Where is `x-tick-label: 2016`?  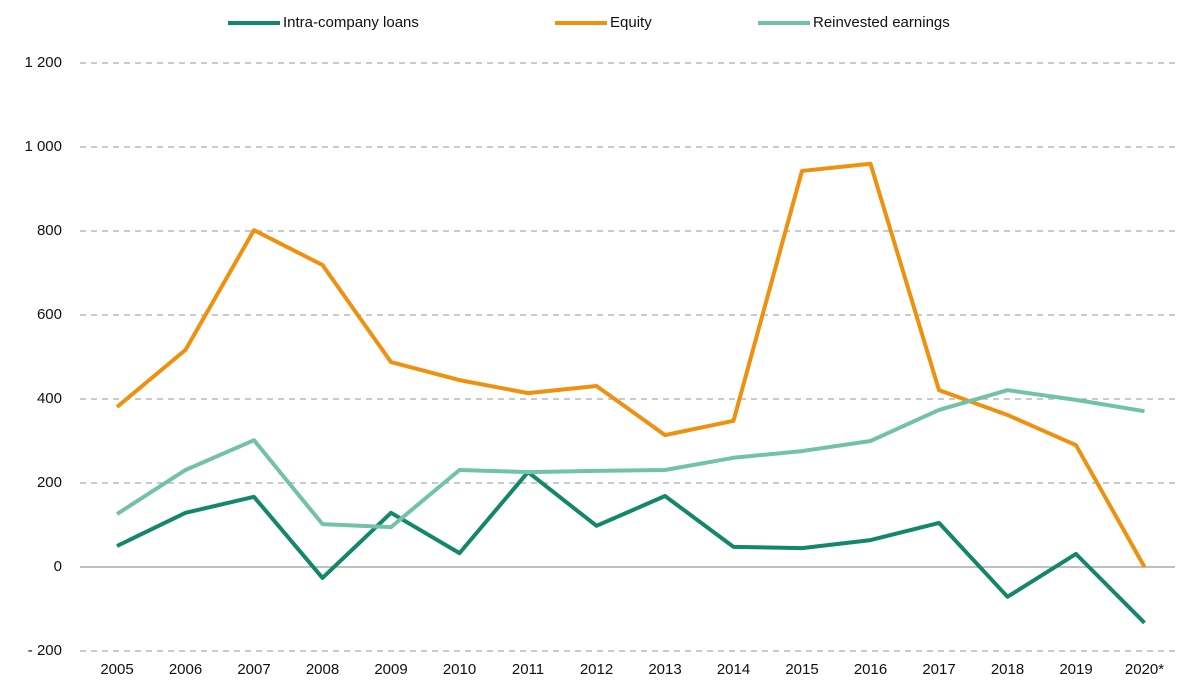 x-tick-label: 2016 is located at coordinates (870, 669).